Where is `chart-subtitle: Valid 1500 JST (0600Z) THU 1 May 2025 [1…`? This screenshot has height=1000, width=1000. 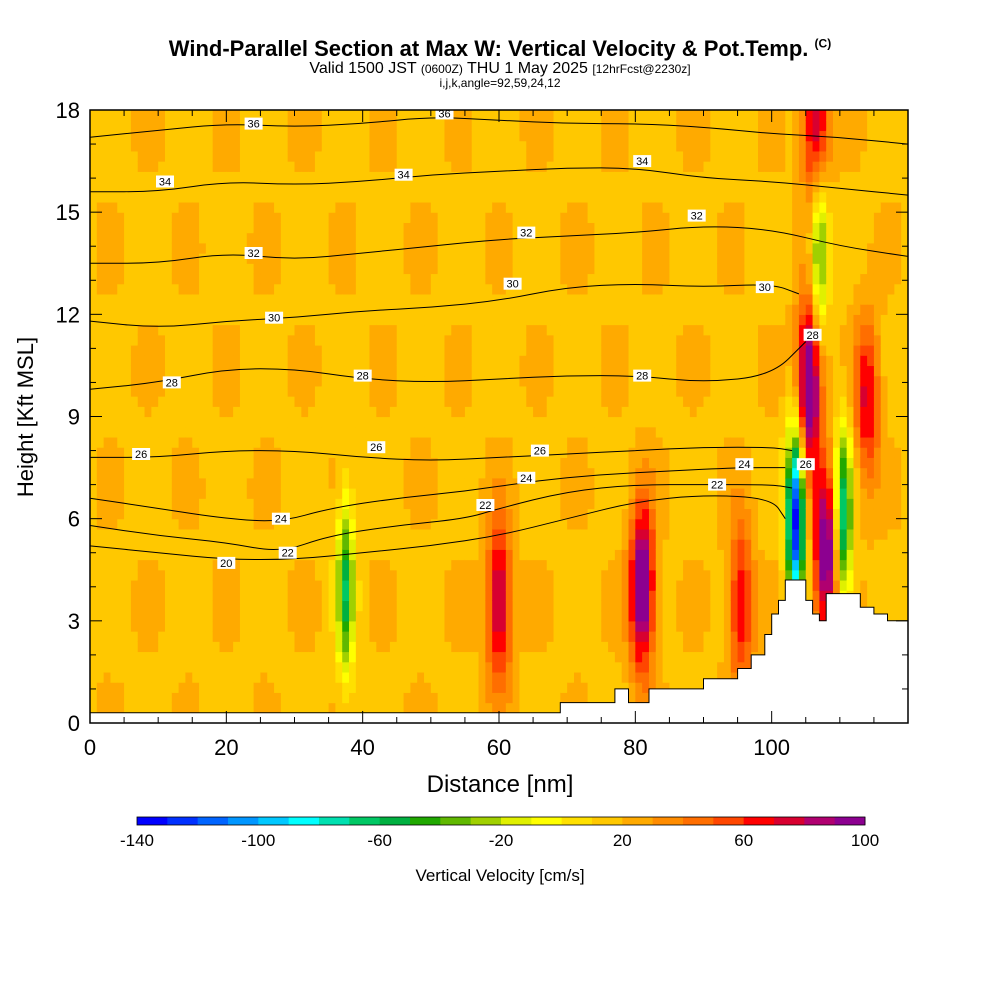
chart-subtitle: Valid 1500 JST (0600Z) THU 1 May 2025 [1… is located at coordinates (500, 69).